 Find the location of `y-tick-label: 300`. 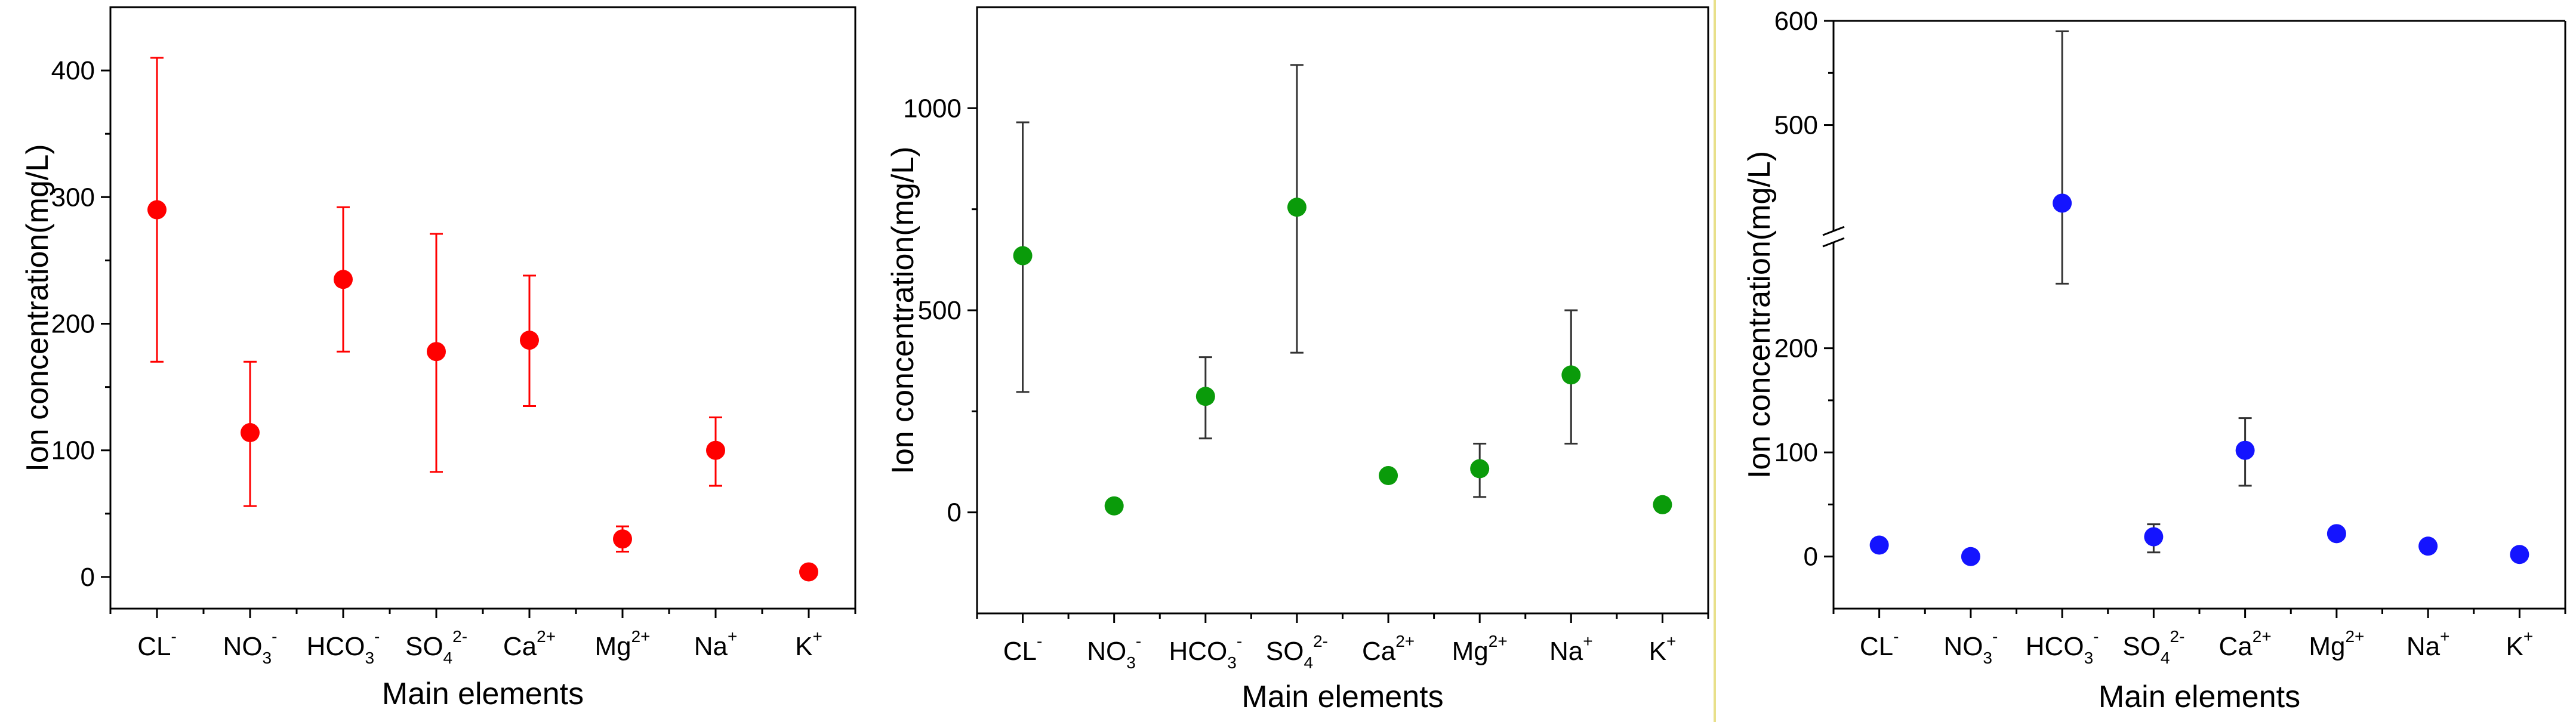

y-tick-label: 300 is located at coordinates (73, 197).